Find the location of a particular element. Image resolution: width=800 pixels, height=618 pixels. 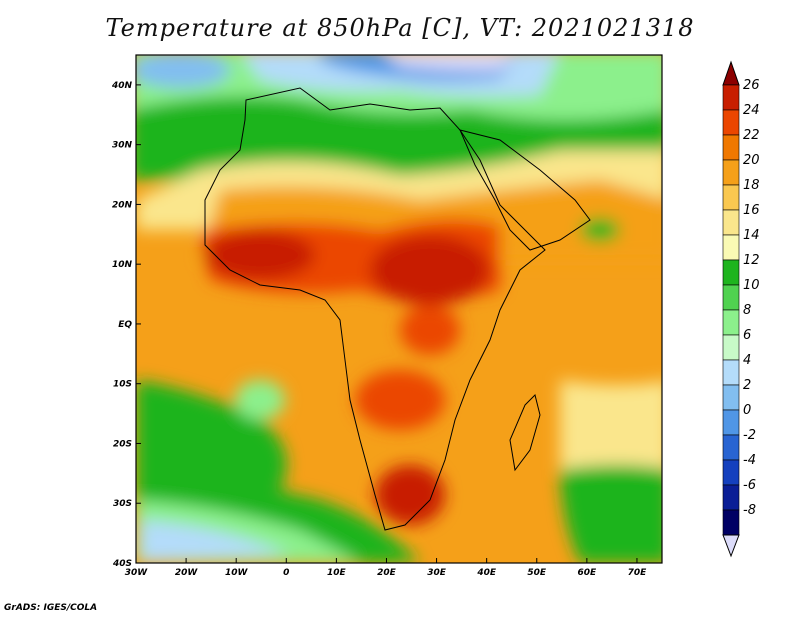

x-tick-label: 10W is located at coordinates (237, 573).